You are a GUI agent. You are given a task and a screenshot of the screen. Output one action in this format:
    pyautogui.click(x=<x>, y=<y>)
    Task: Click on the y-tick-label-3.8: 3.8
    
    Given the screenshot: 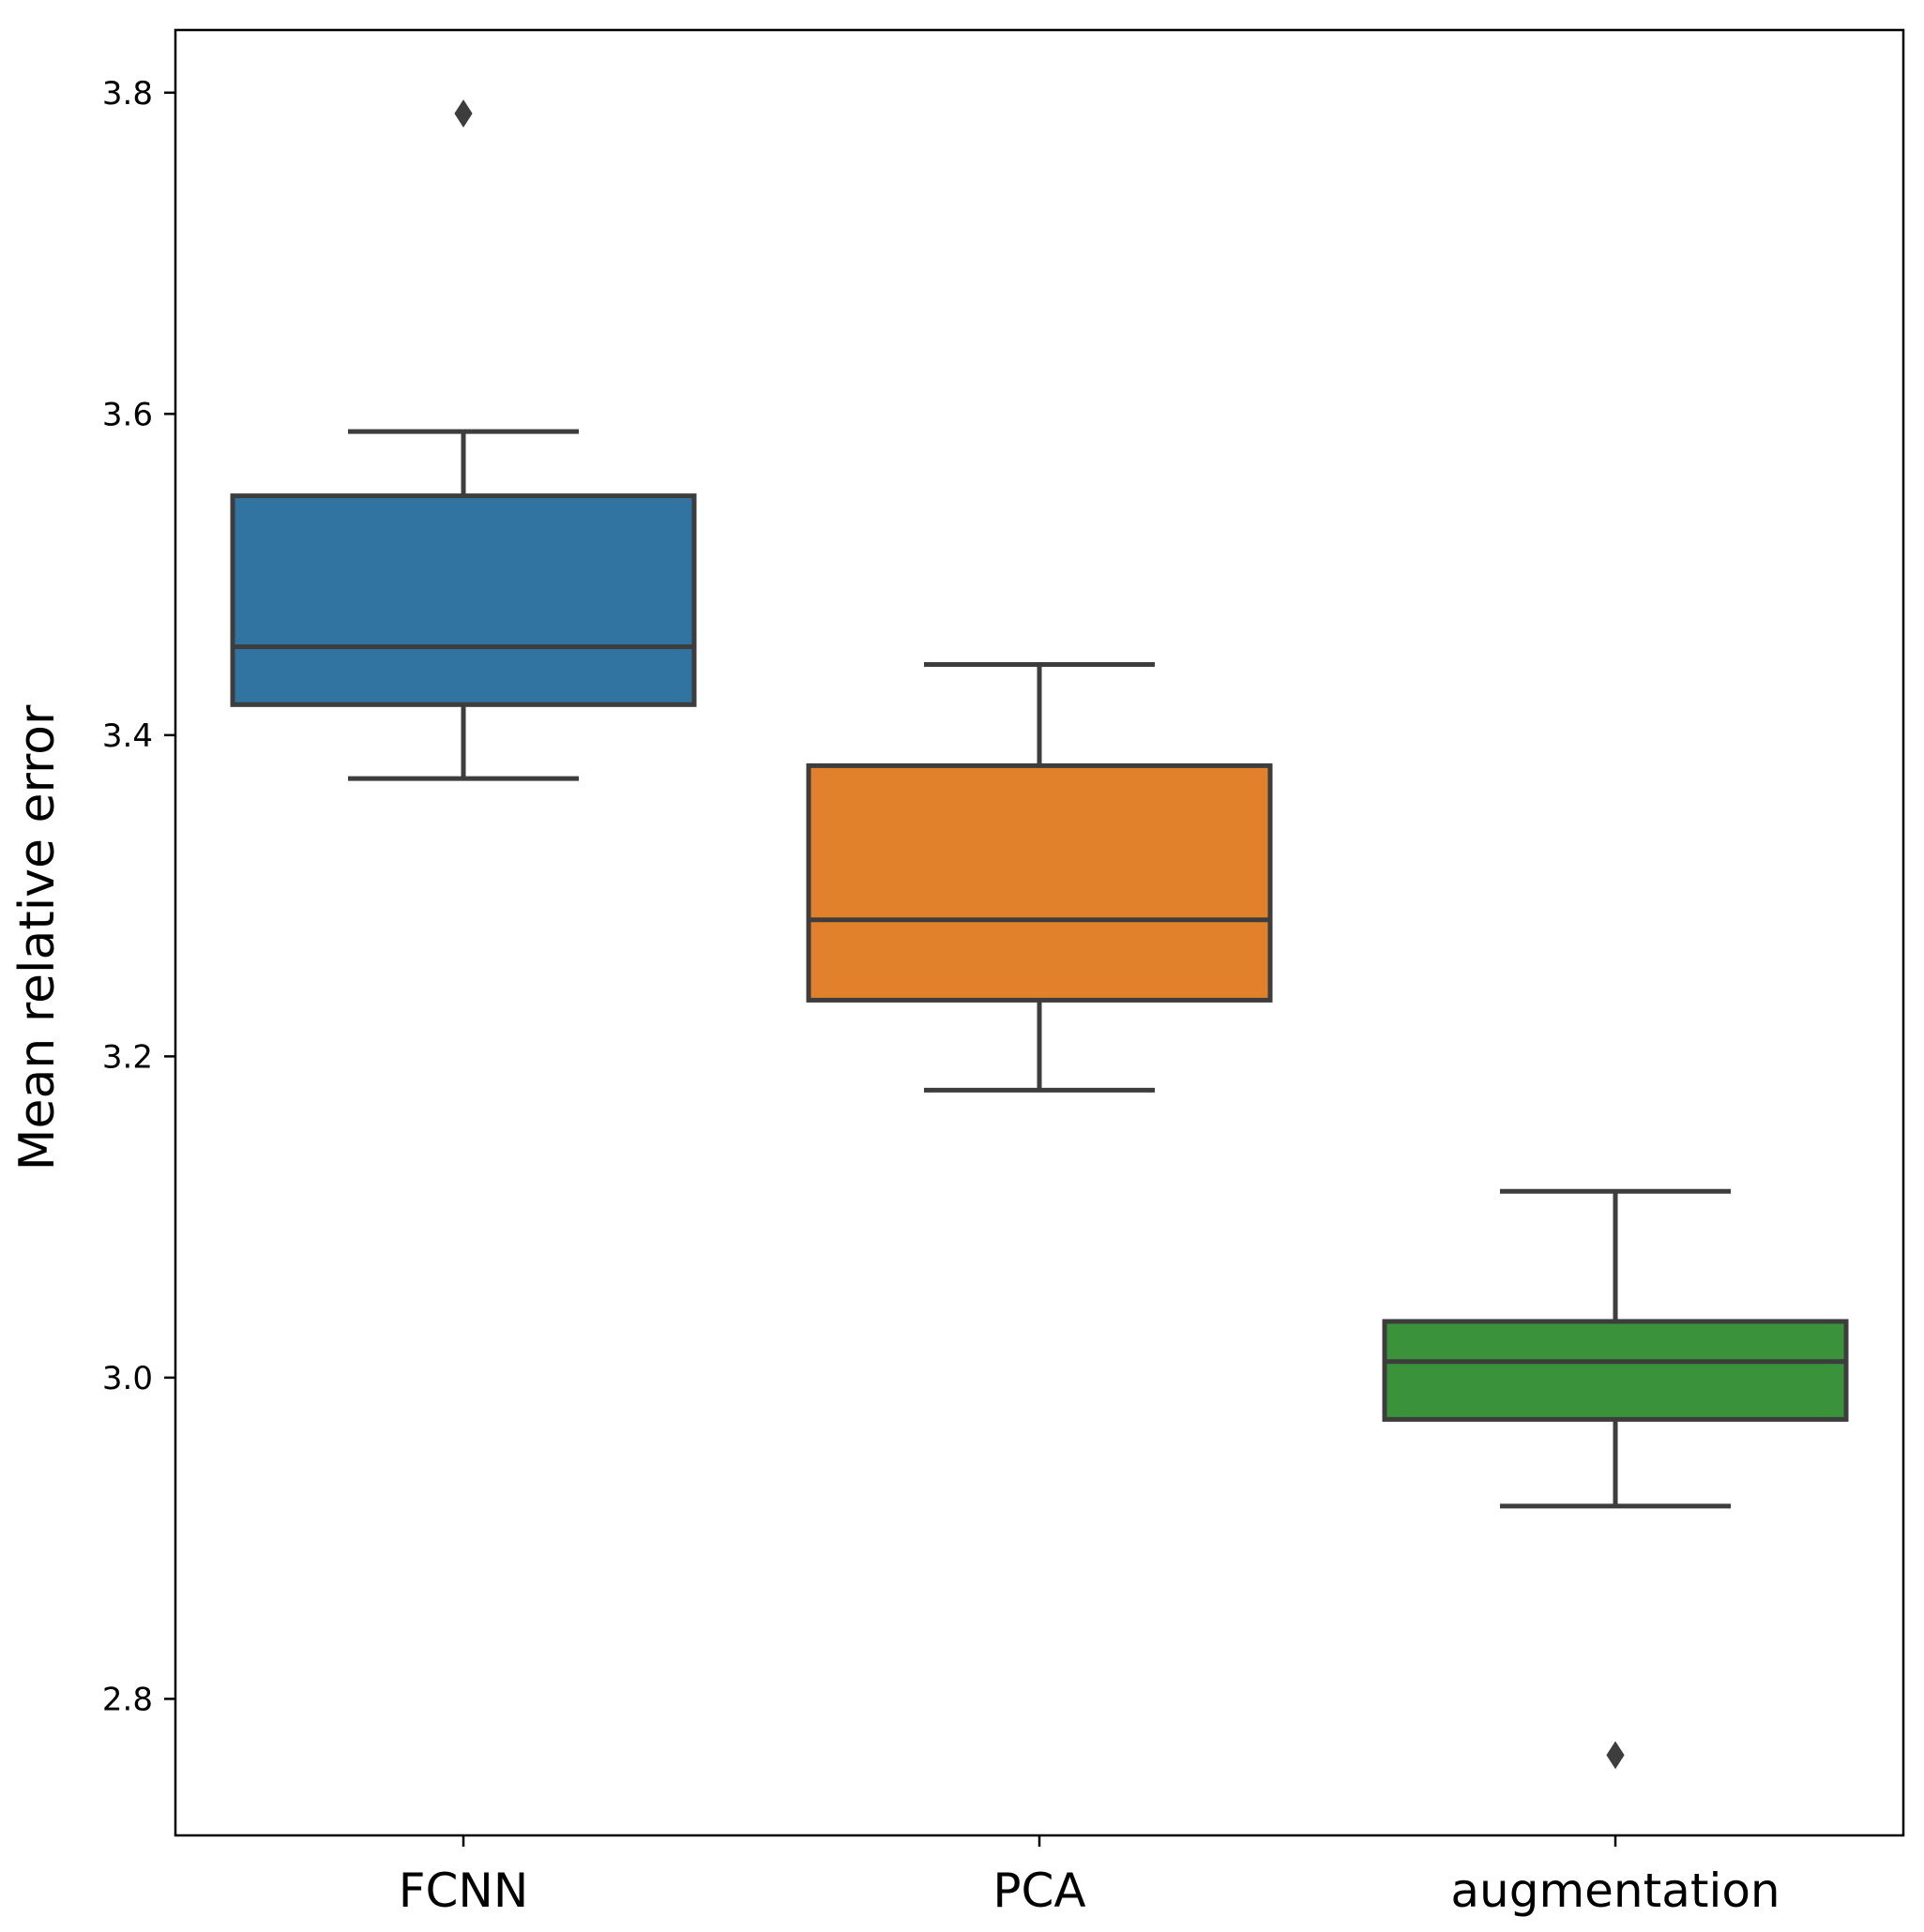 What is the action you would take?
    pyautogui.click(x=127, y=94)
    